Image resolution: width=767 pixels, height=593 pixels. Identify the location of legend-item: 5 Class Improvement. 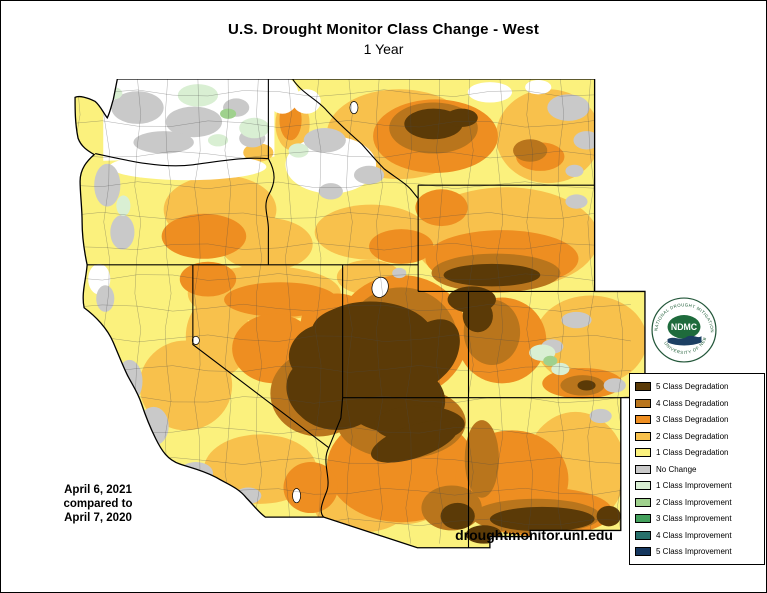
(697, 551).